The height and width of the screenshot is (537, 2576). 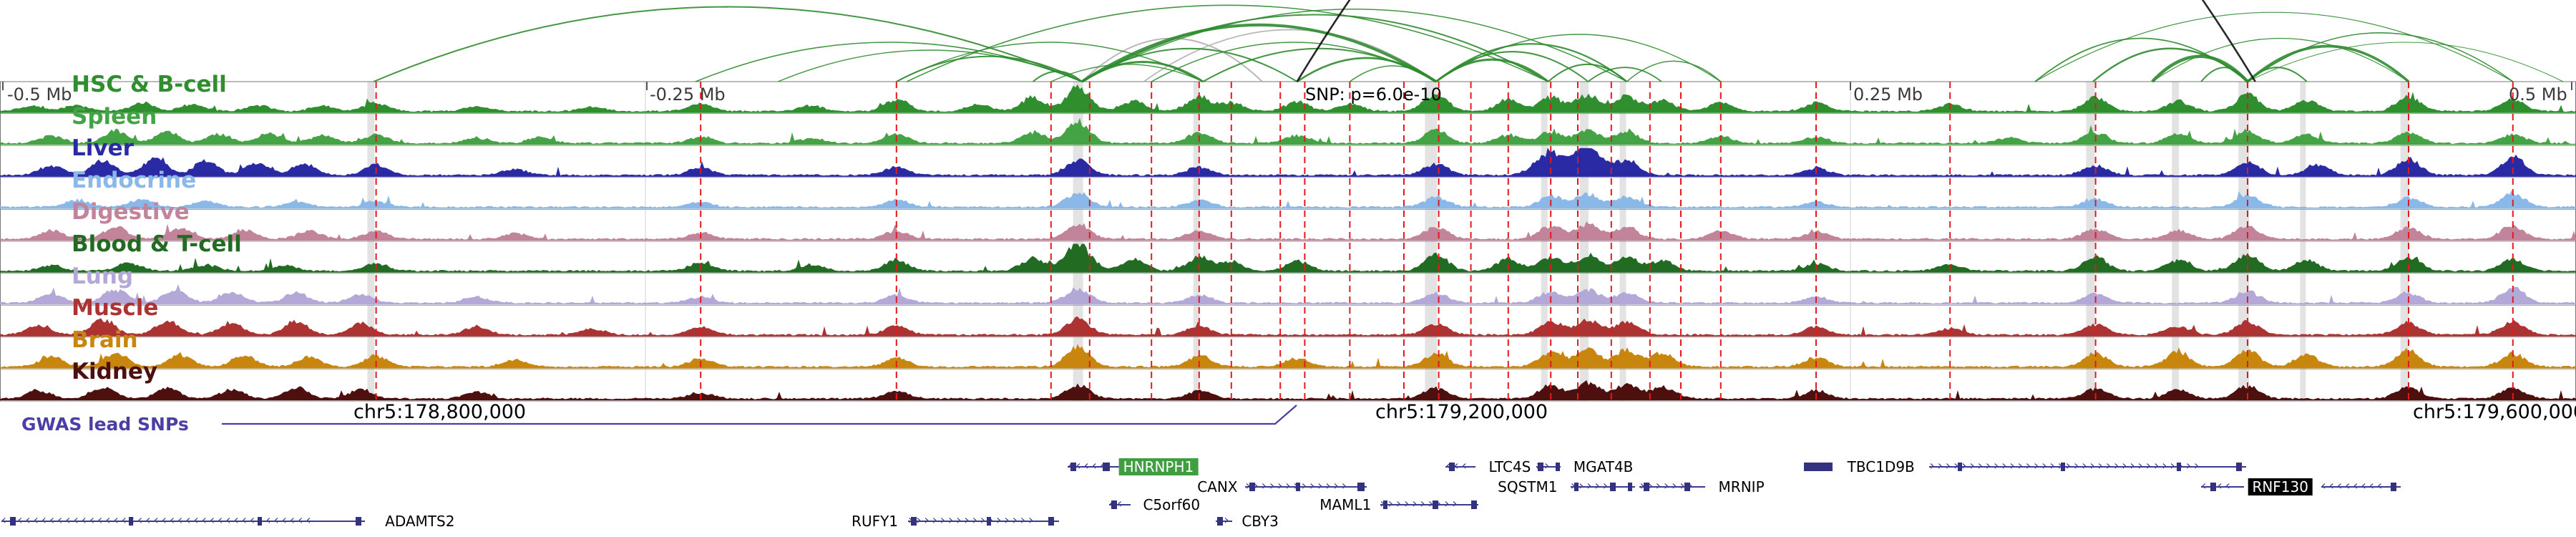 What do you see at coordinates (2494, 412) in the screenshot?
I see `coordinate-label-right: chr5:179,600,000` at bounding box center [2494, 412].